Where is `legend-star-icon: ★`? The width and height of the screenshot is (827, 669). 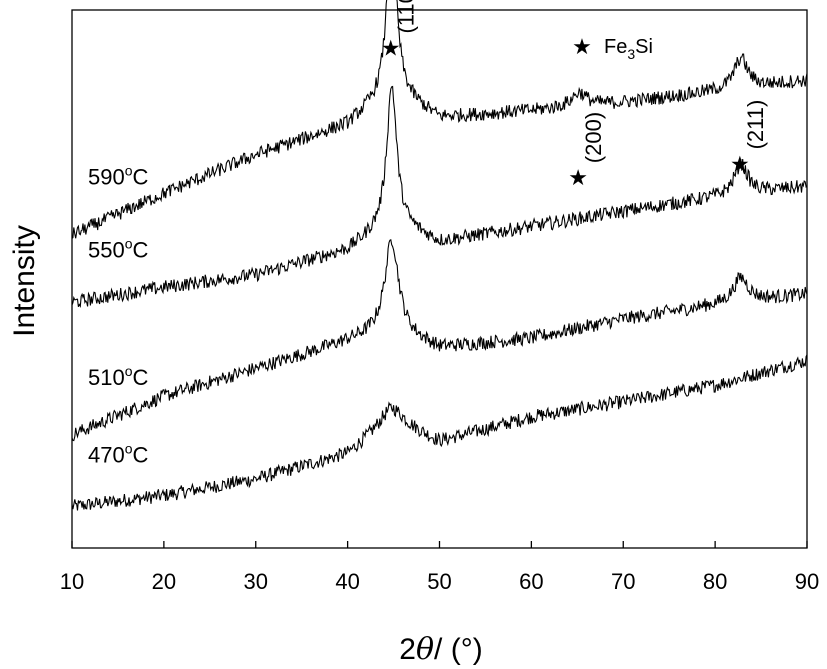 legend-star-icon: ★ is located at coordinates (582, 46).